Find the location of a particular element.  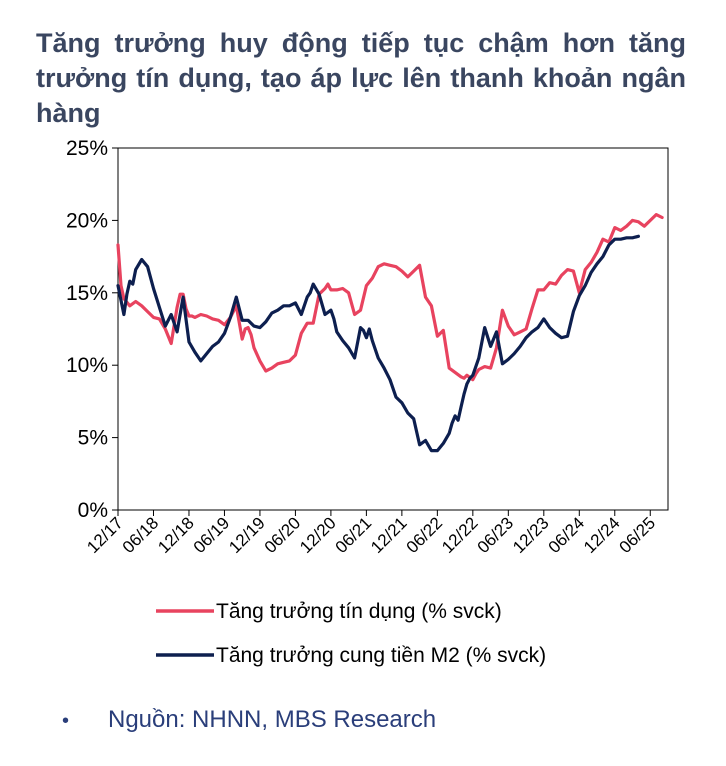

x-tick-label: 12/20 is located at coordinates (318, 535).